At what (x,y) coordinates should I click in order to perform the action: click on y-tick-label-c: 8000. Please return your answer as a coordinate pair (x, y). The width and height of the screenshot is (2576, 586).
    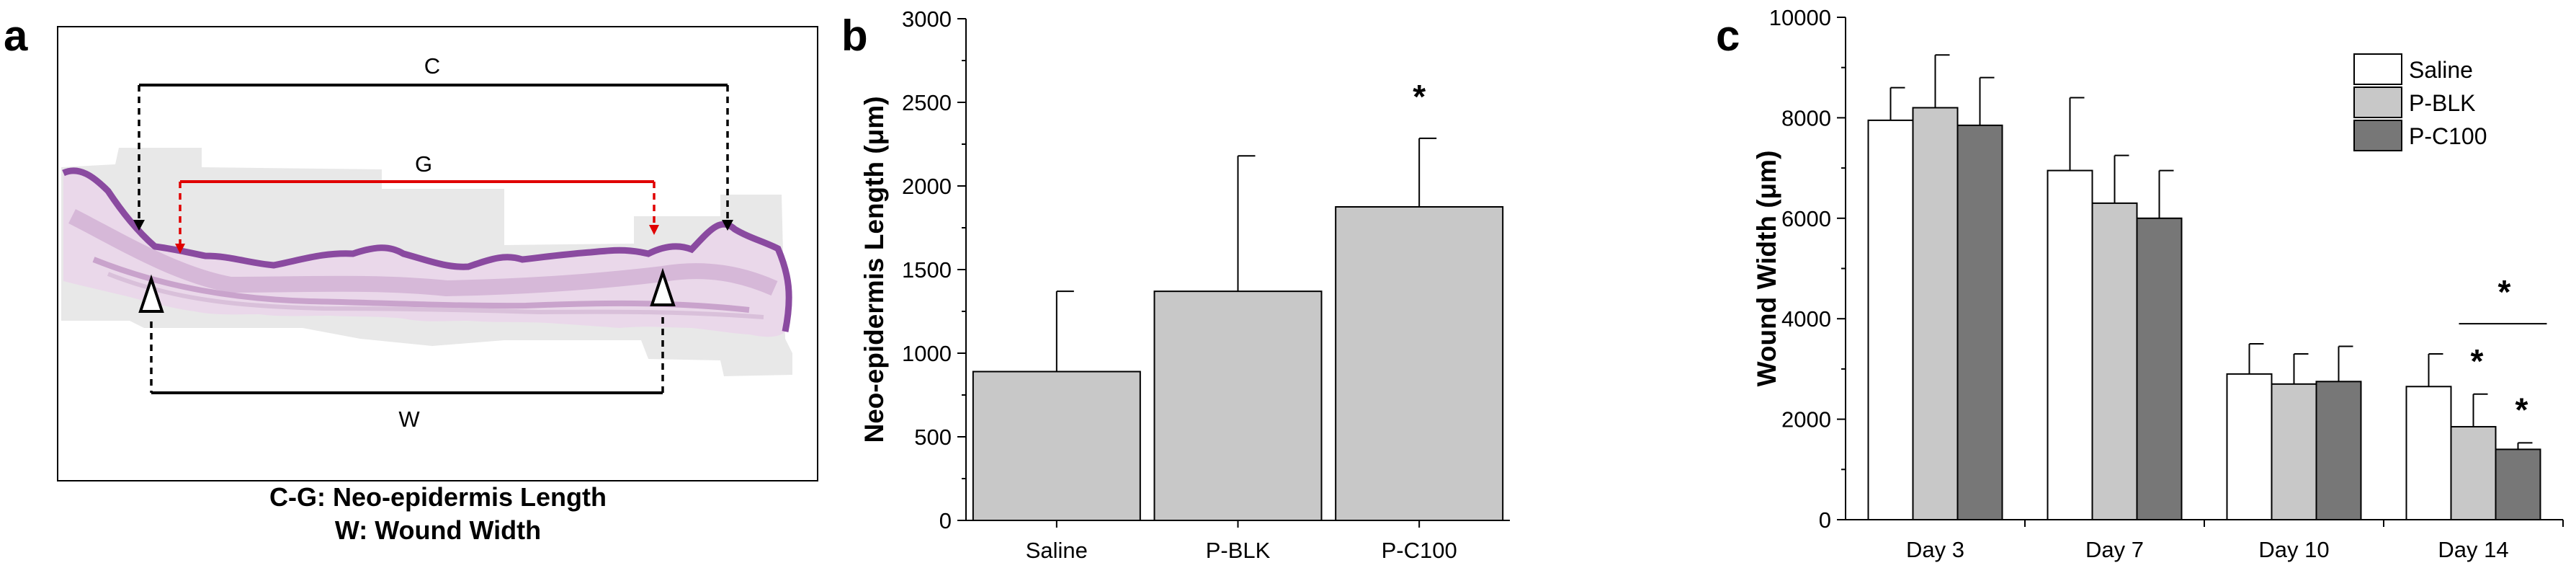
    Looking at the image, I should click on (1806, 118).